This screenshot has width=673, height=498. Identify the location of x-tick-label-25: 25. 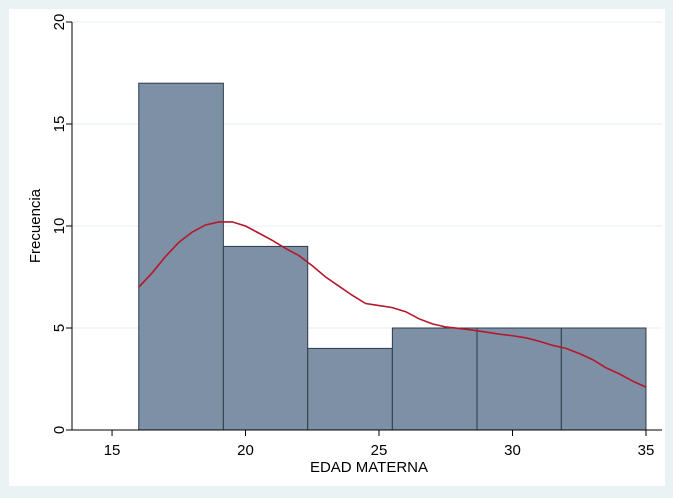
(379, 450).